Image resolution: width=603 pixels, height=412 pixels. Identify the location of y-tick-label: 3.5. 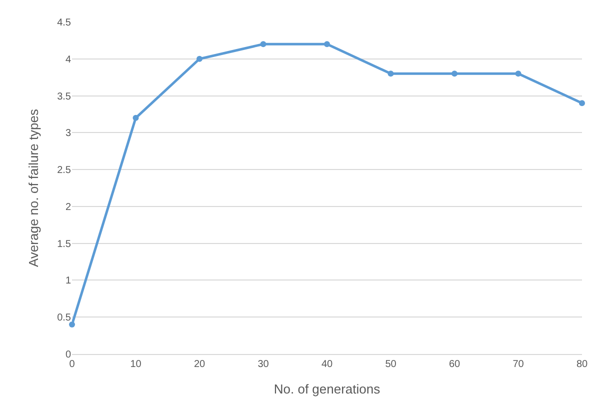
(64, 96).